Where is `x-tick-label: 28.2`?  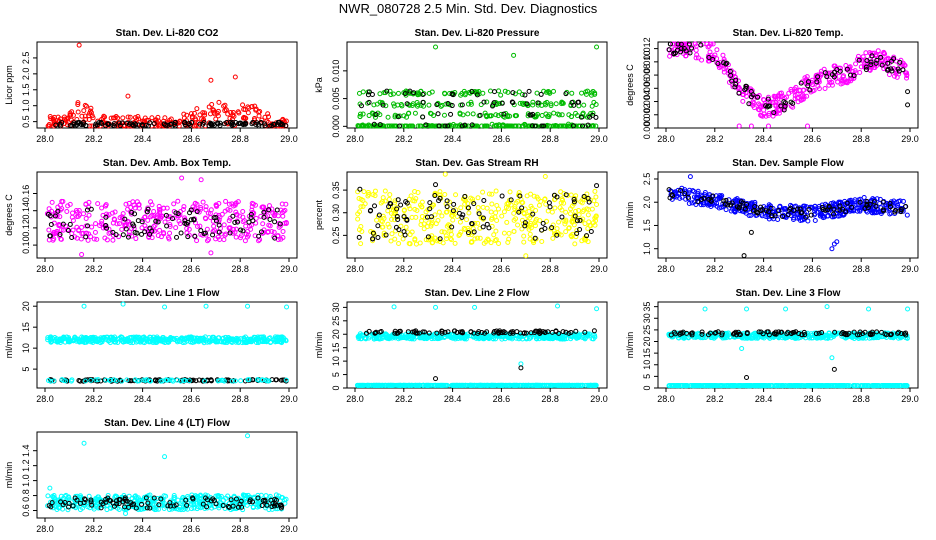
x-tick-label: 28.2 is located at coordinates (404, 139).